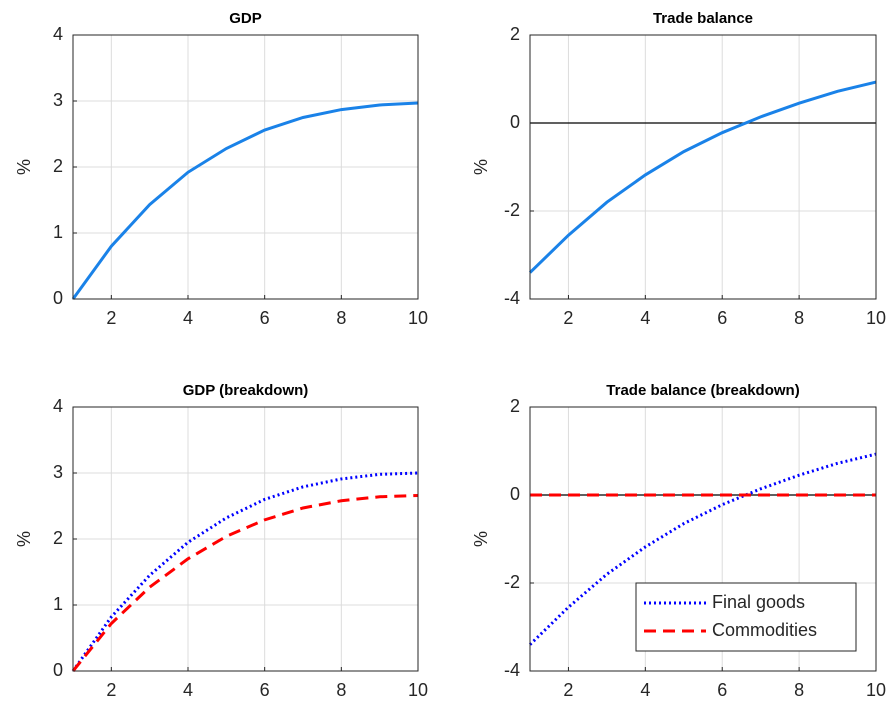  Describe the element at coordinates (764, 630) in the screenshot. I see `legend-label: Commodities` at that location.